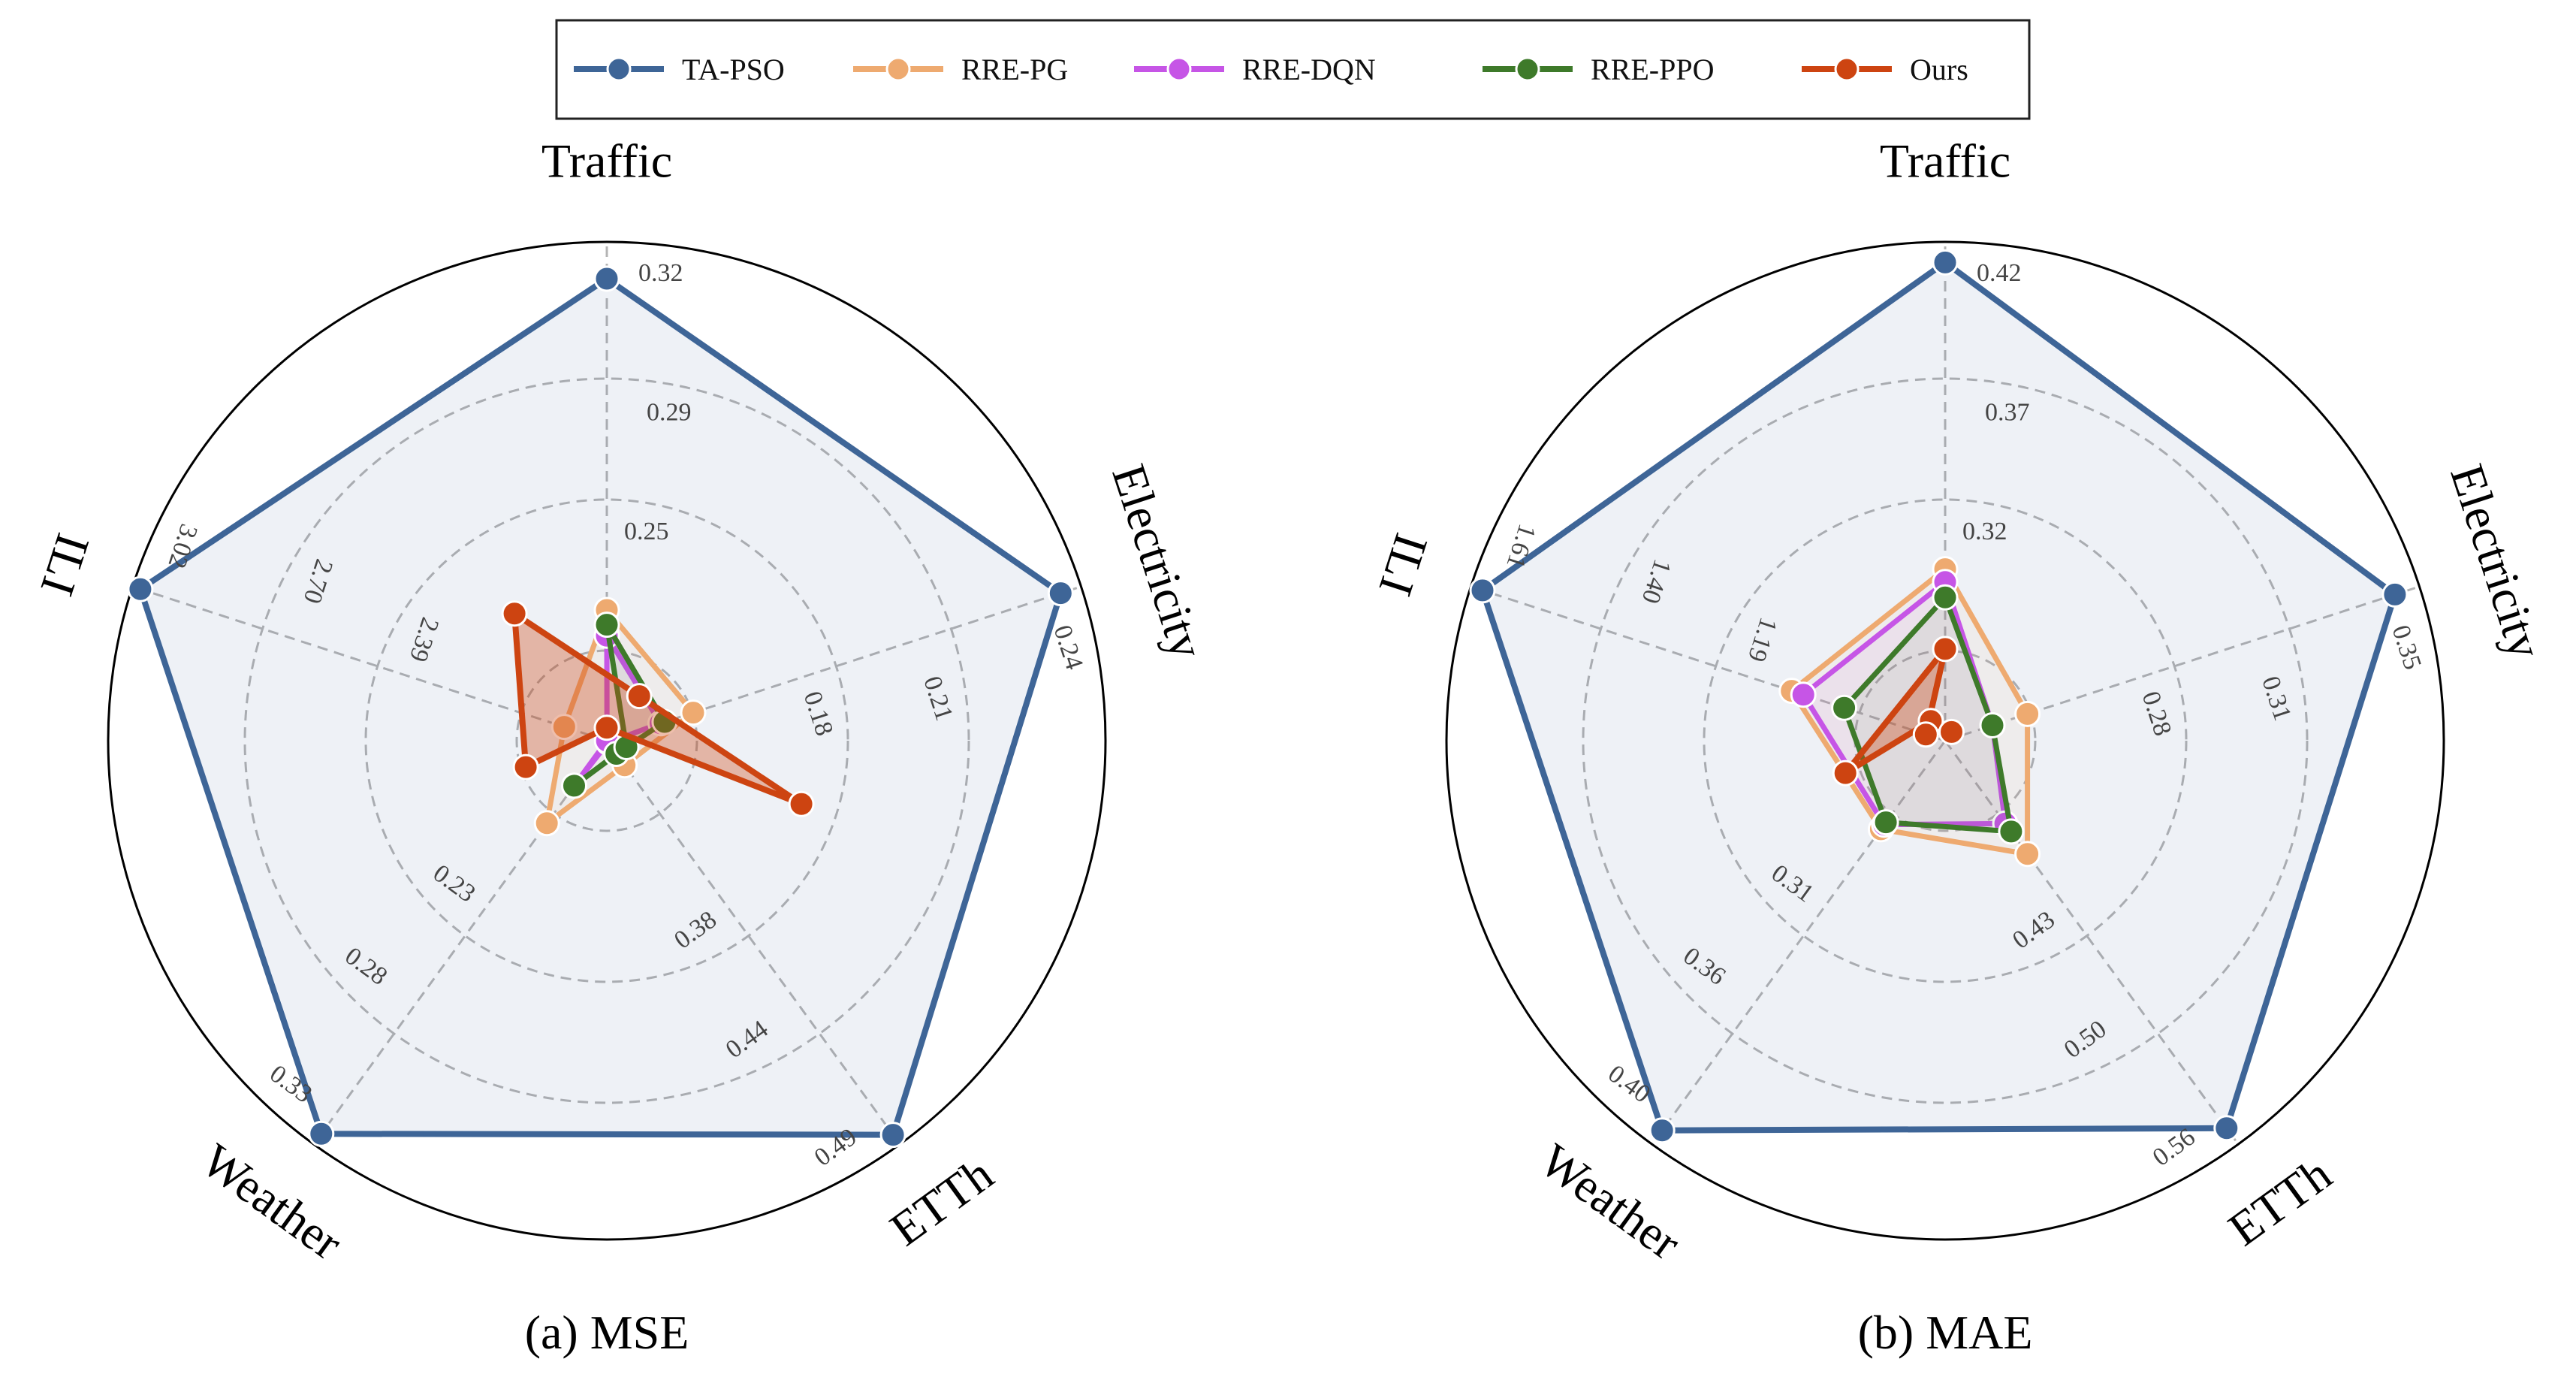 Image resolution: width=2576 pixels, height=1377 pixels. Describe the element at coordinates (1653, 69) in the screenshot. I see `legend-label: RRE-PPO` at that location.